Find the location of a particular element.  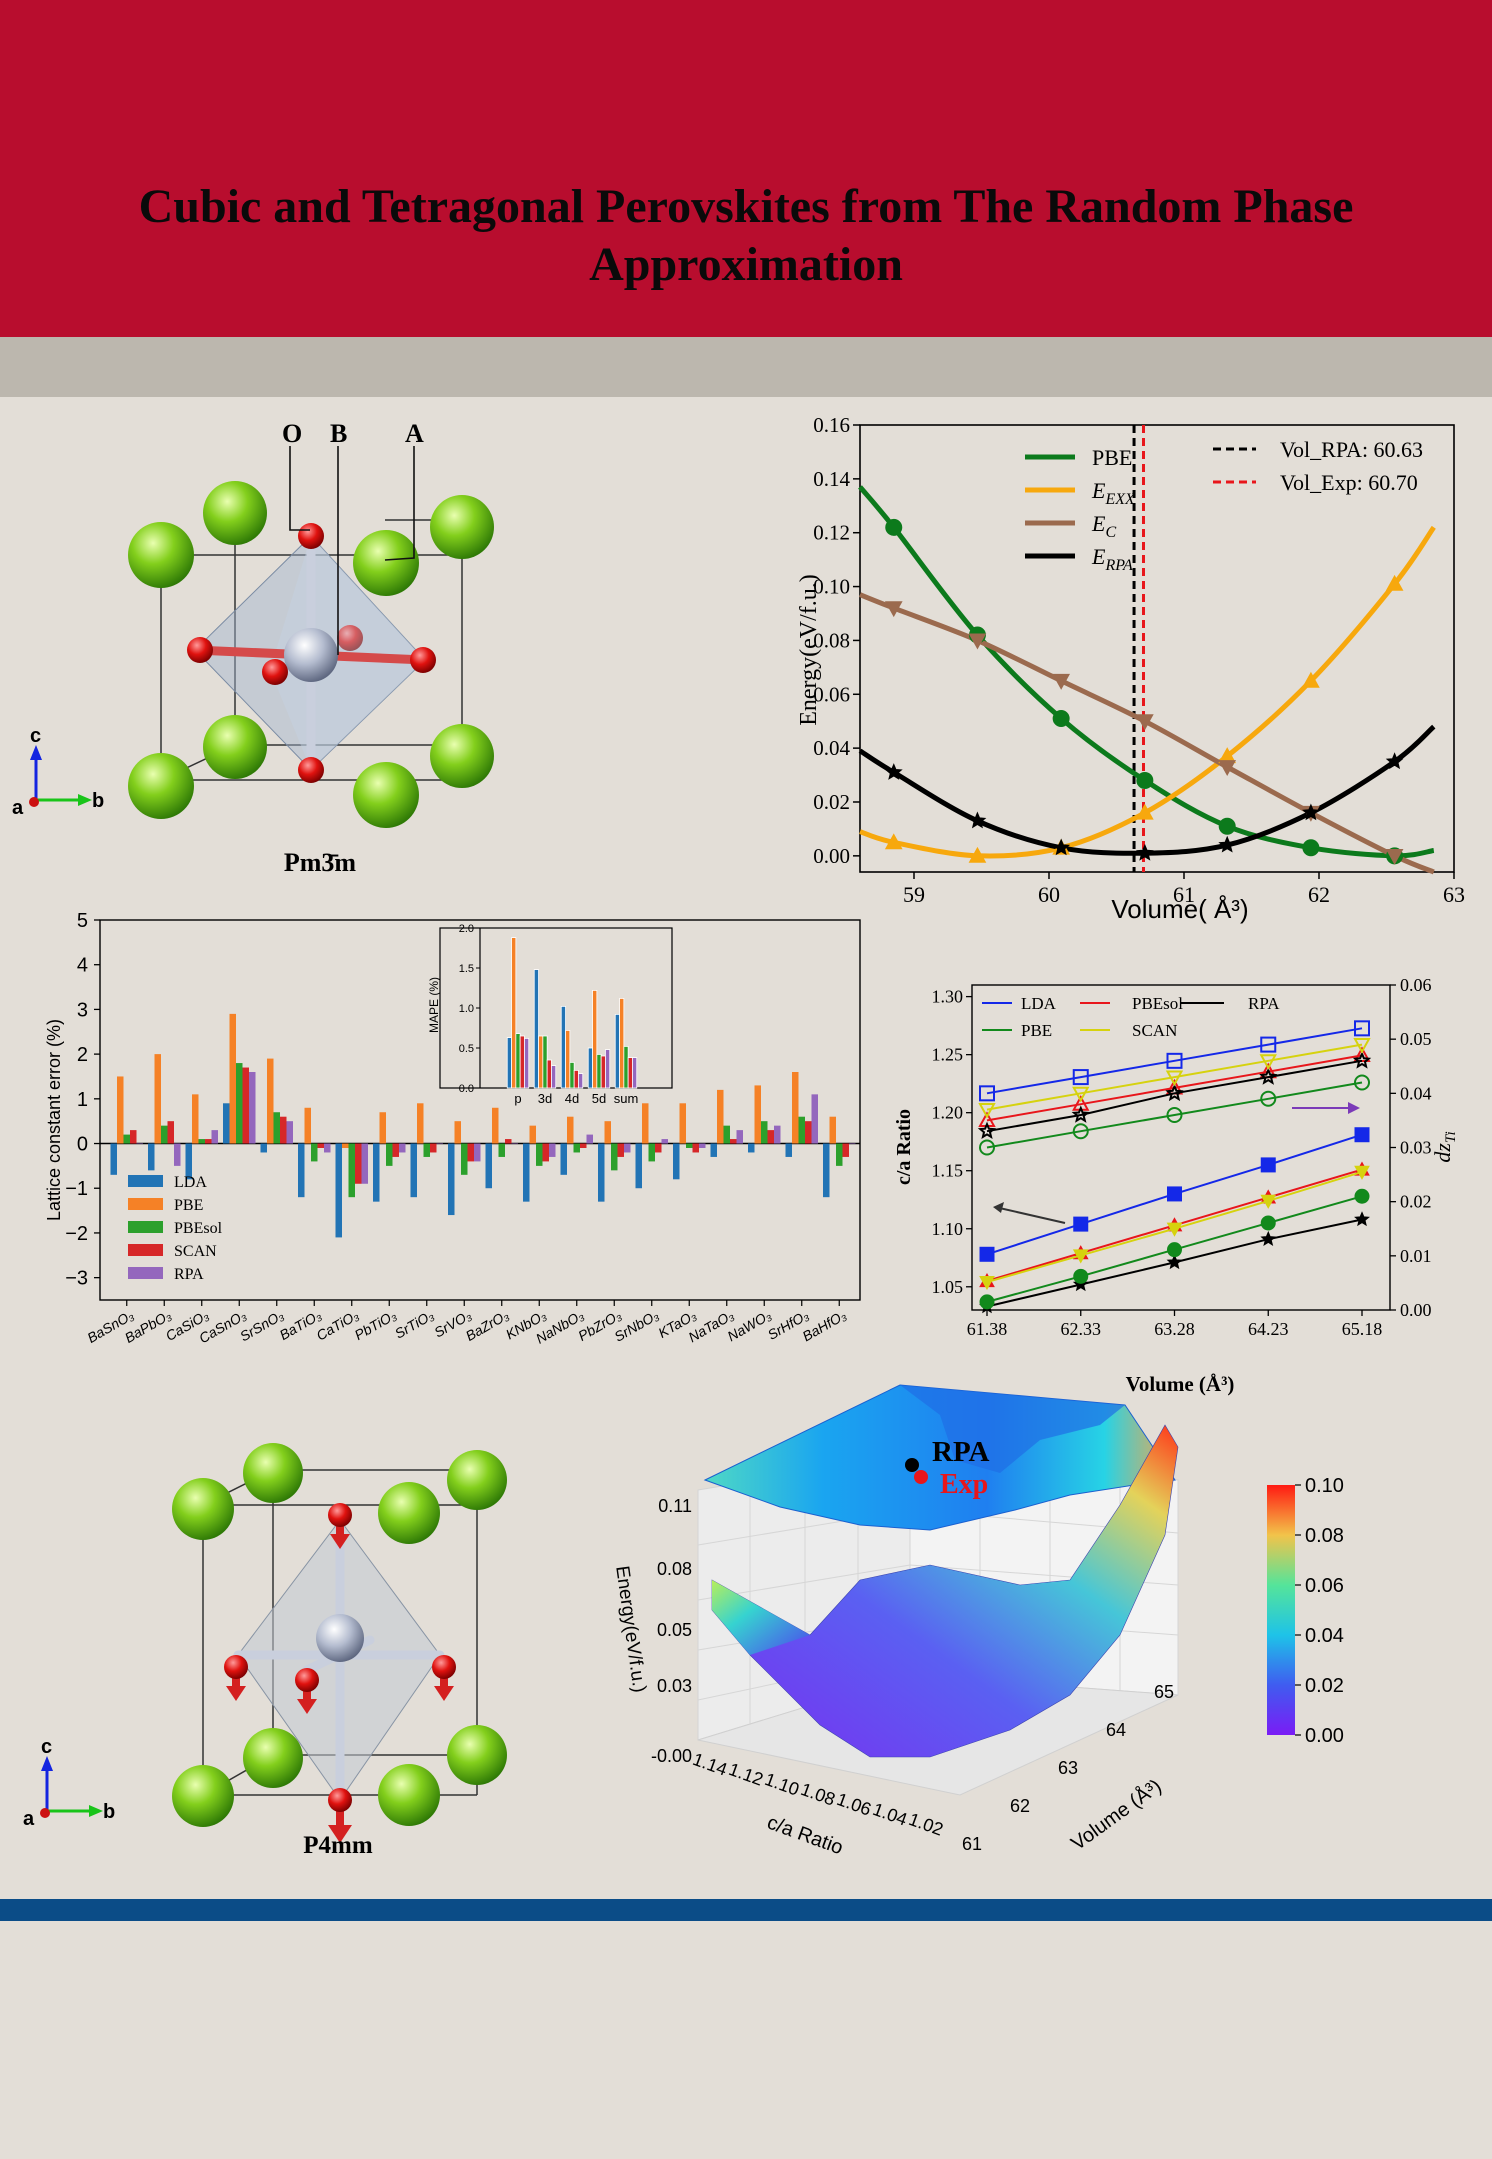

legend-label-rpa: RPA is located at coordinates (189, 1274).